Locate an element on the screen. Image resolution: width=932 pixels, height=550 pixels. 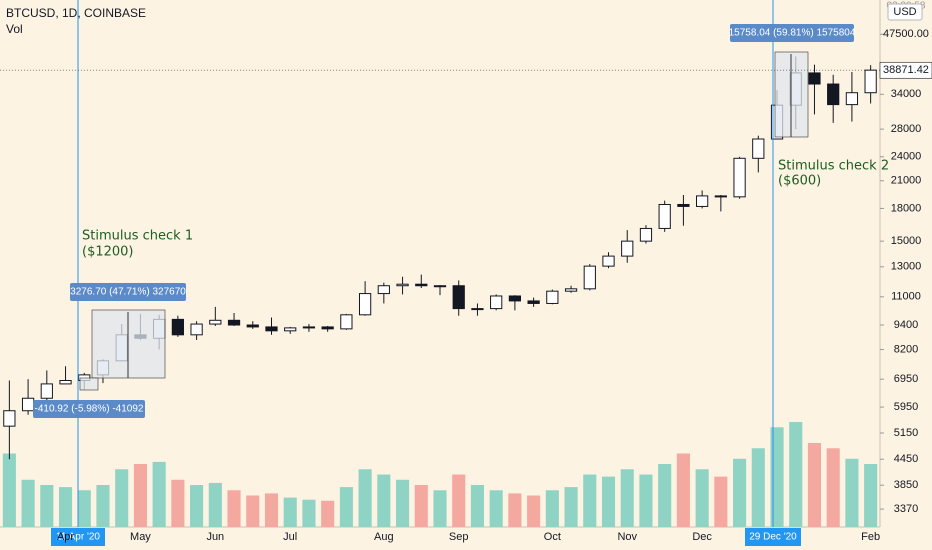
y-tick-label: 5950 is located at coordinates (906, 407).